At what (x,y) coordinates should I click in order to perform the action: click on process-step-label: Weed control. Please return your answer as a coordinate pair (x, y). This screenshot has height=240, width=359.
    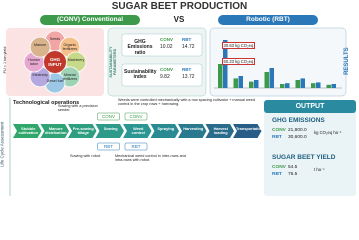
    Looking at the image, I should click on (138, 131).